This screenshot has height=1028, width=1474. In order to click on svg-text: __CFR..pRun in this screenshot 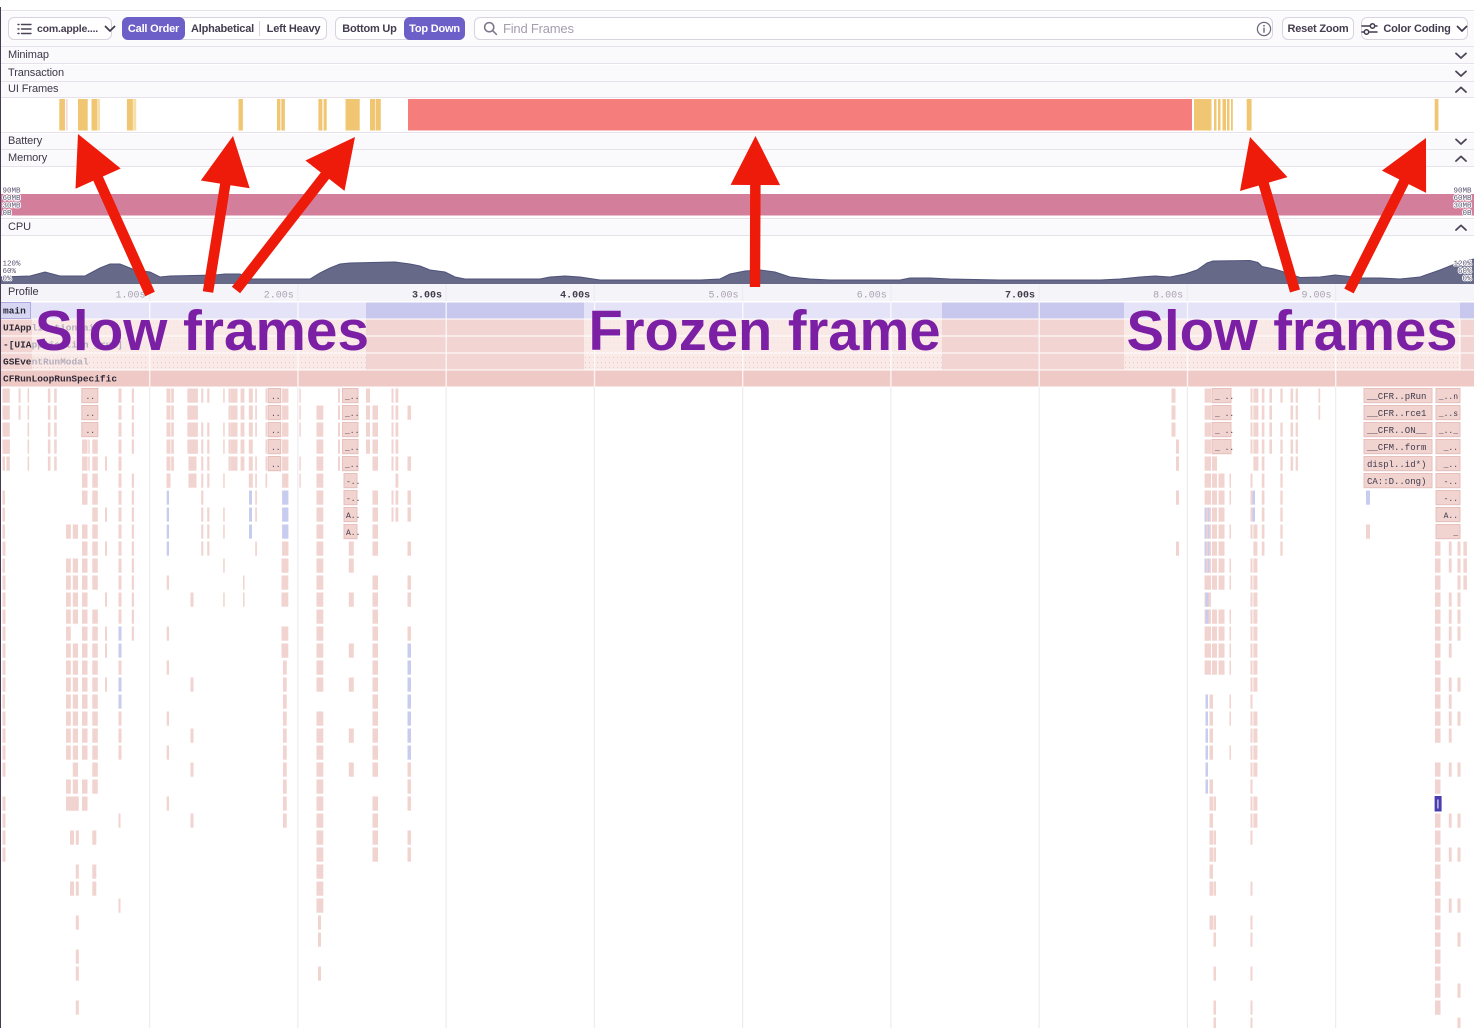, I will do `click(1396, 397)`.